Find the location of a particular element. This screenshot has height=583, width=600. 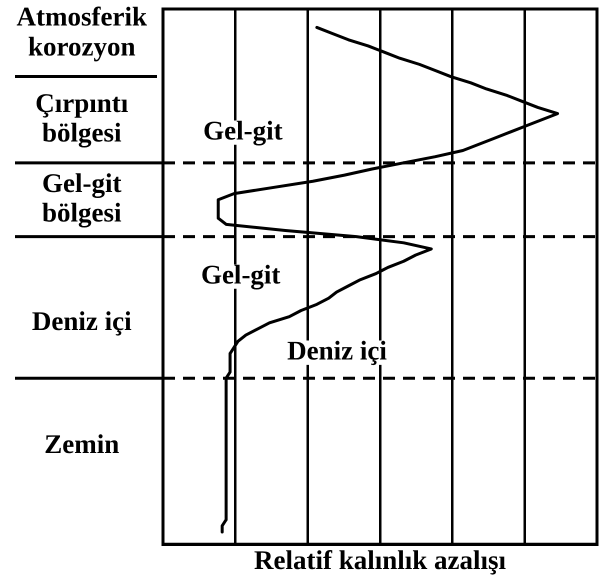

y-tick-label: Deniz içi is located at coordinates (82, 321).